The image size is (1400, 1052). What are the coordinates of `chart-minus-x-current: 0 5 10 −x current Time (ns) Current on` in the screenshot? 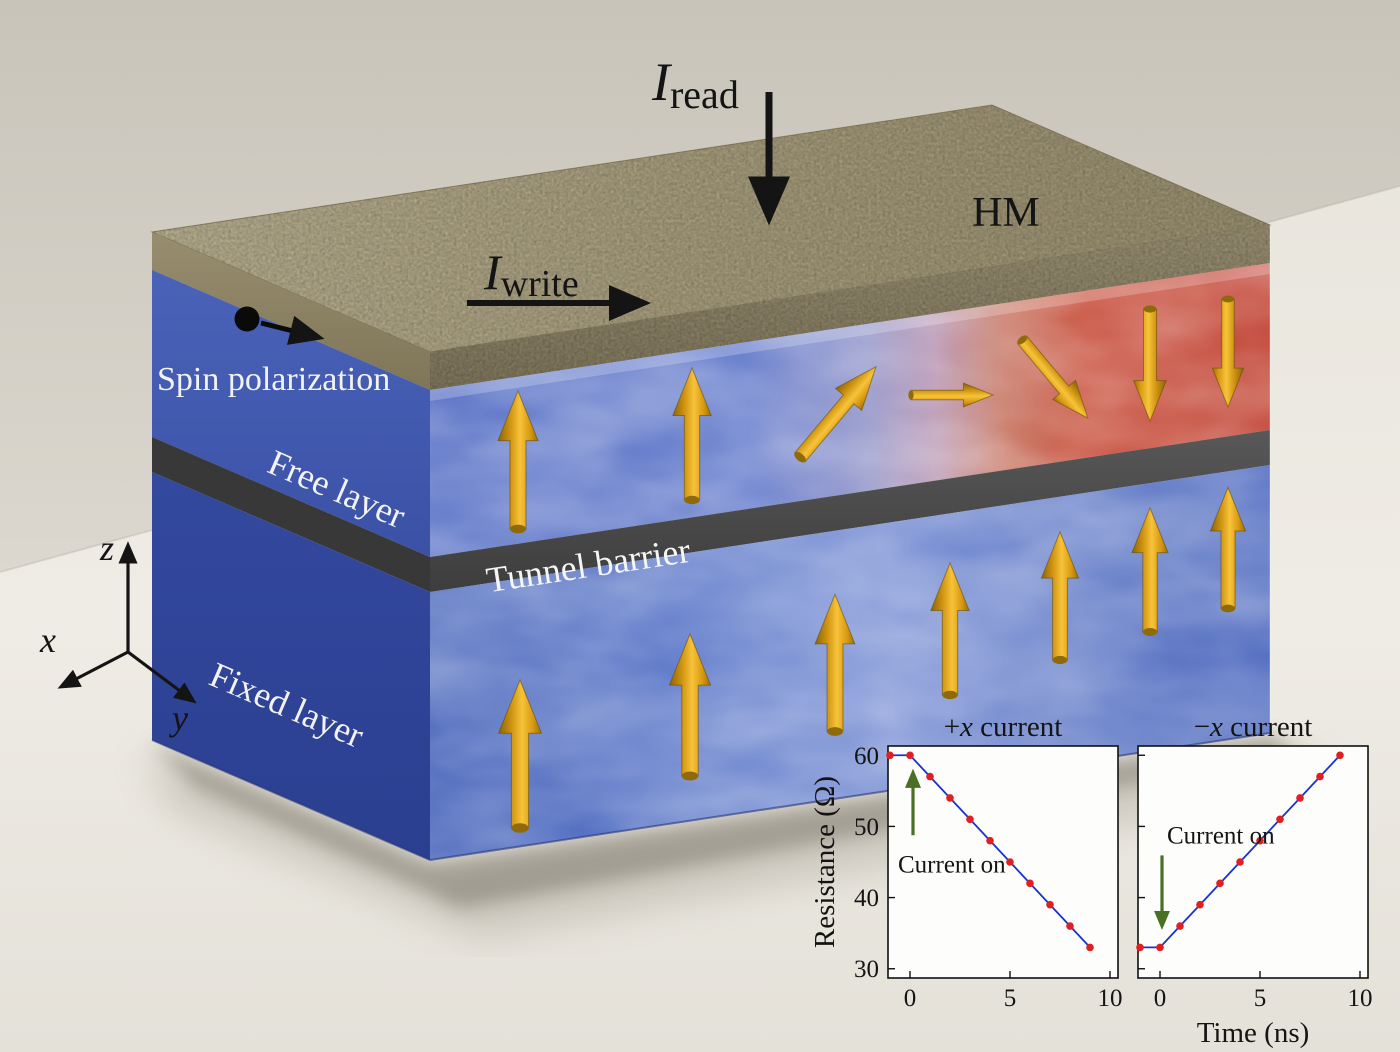 It's located at (1254, 880).